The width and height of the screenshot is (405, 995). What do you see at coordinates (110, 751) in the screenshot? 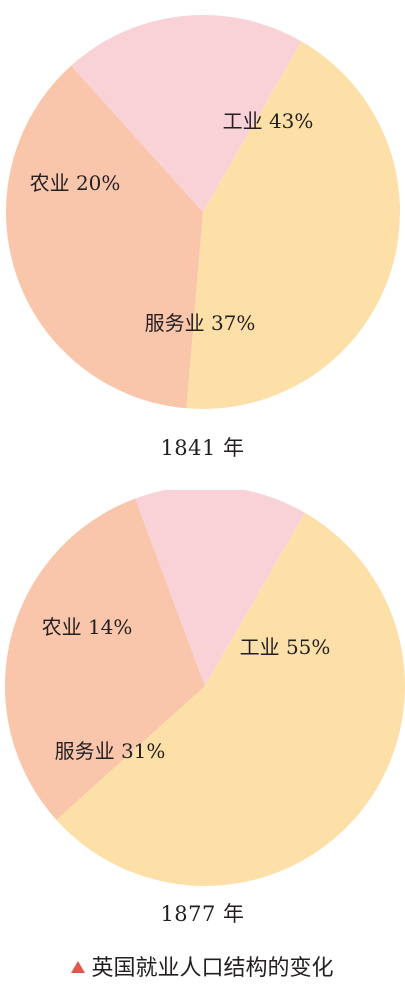
I see `pie-1877-label-services: 服务业 31%` at bounding box center [110, 751].